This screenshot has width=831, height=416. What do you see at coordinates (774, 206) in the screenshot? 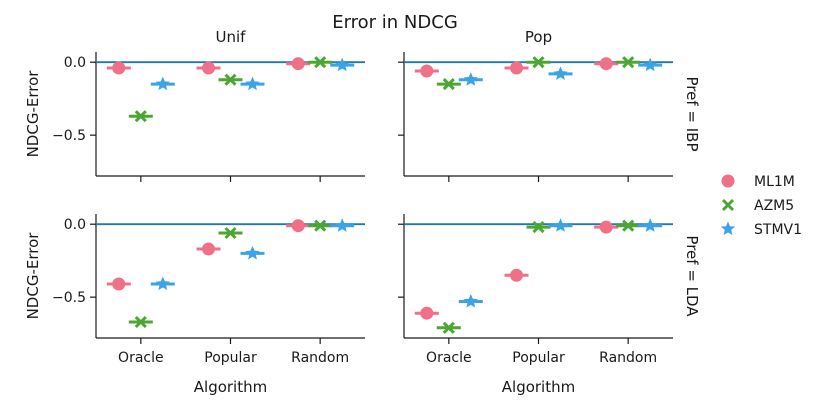
I see `legend-label: AZM5` at bounding box center [774, 206].